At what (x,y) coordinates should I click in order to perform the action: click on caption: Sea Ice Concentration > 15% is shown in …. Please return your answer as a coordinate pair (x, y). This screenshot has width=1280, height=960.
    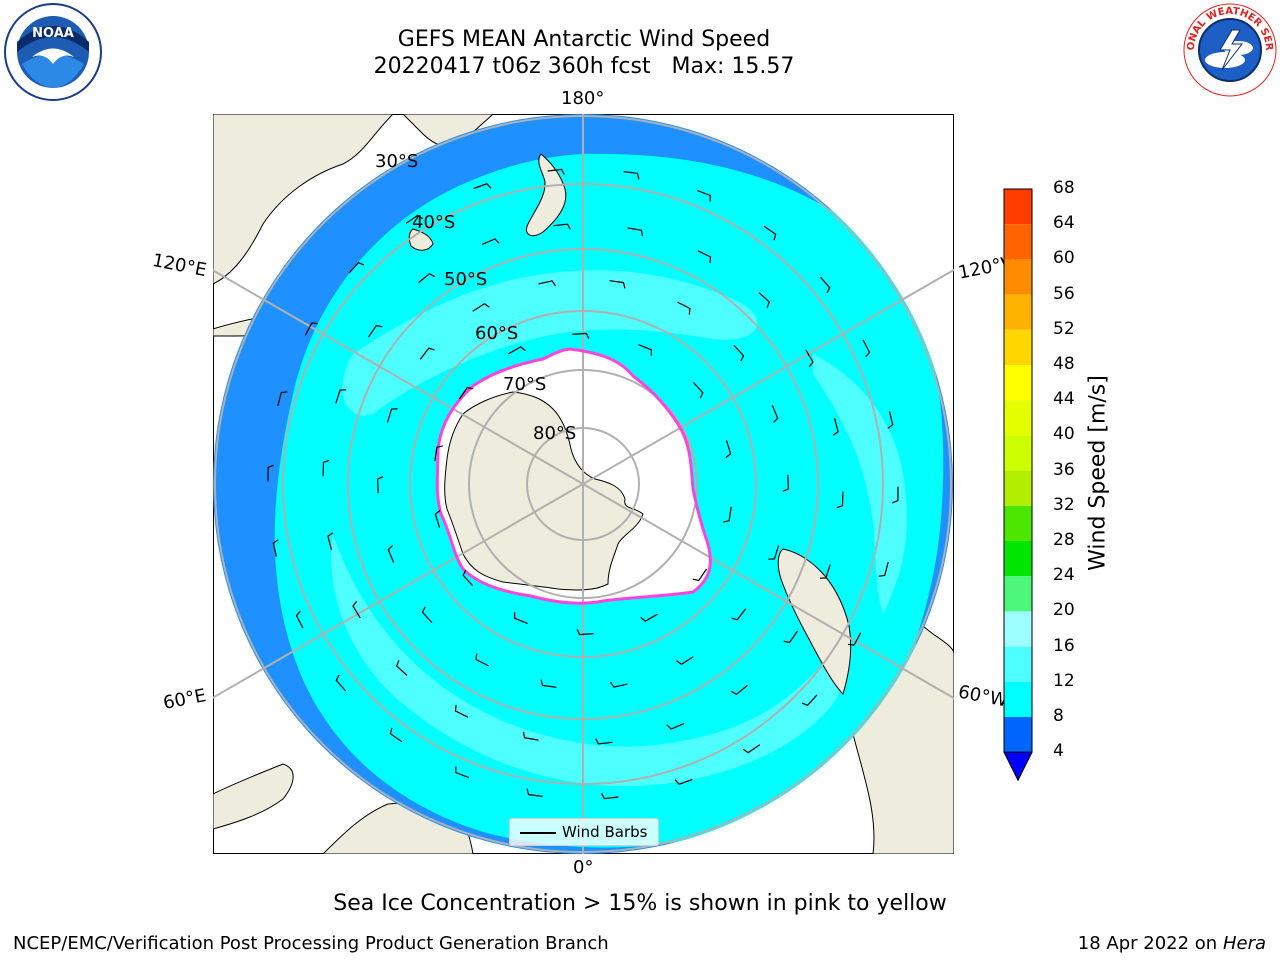
    Looking at the image, I should click on (640, 903).